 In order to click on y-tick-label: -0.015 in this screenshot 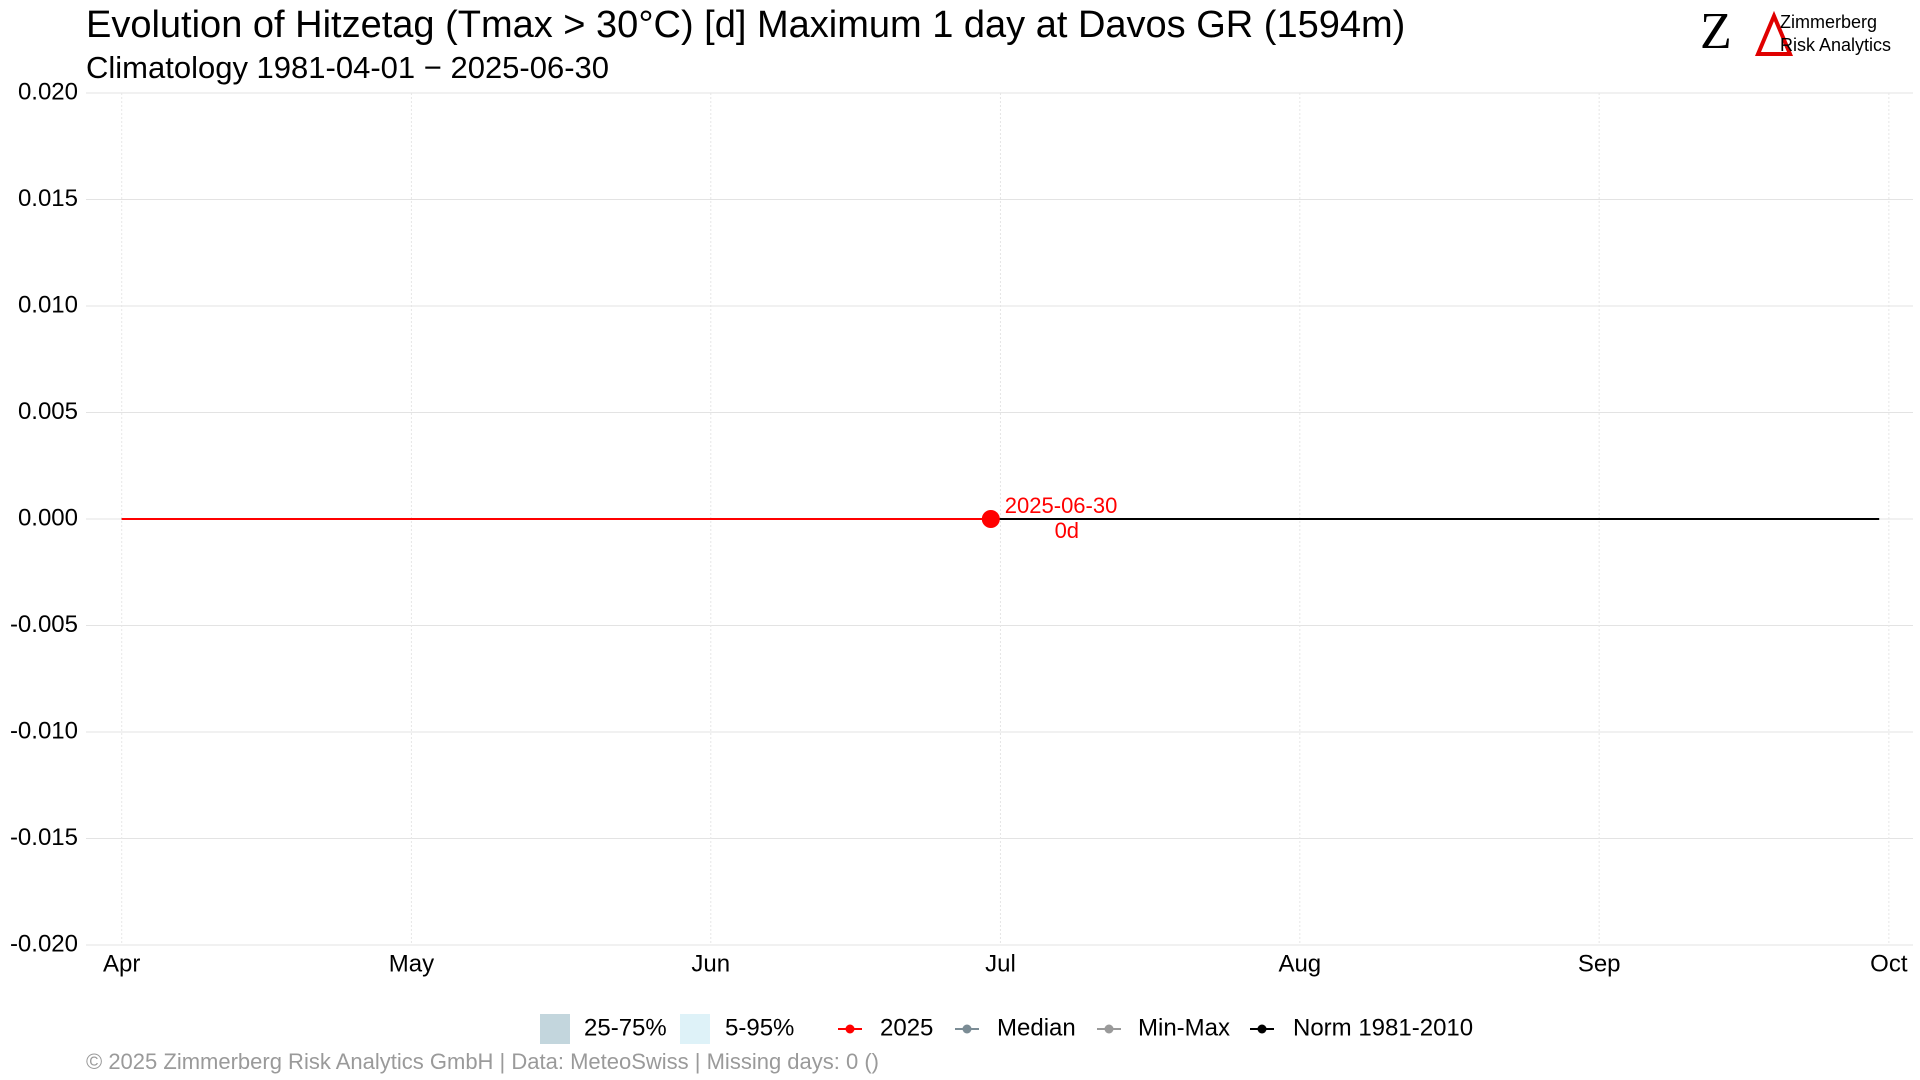, I will do `click(44, 837)`.